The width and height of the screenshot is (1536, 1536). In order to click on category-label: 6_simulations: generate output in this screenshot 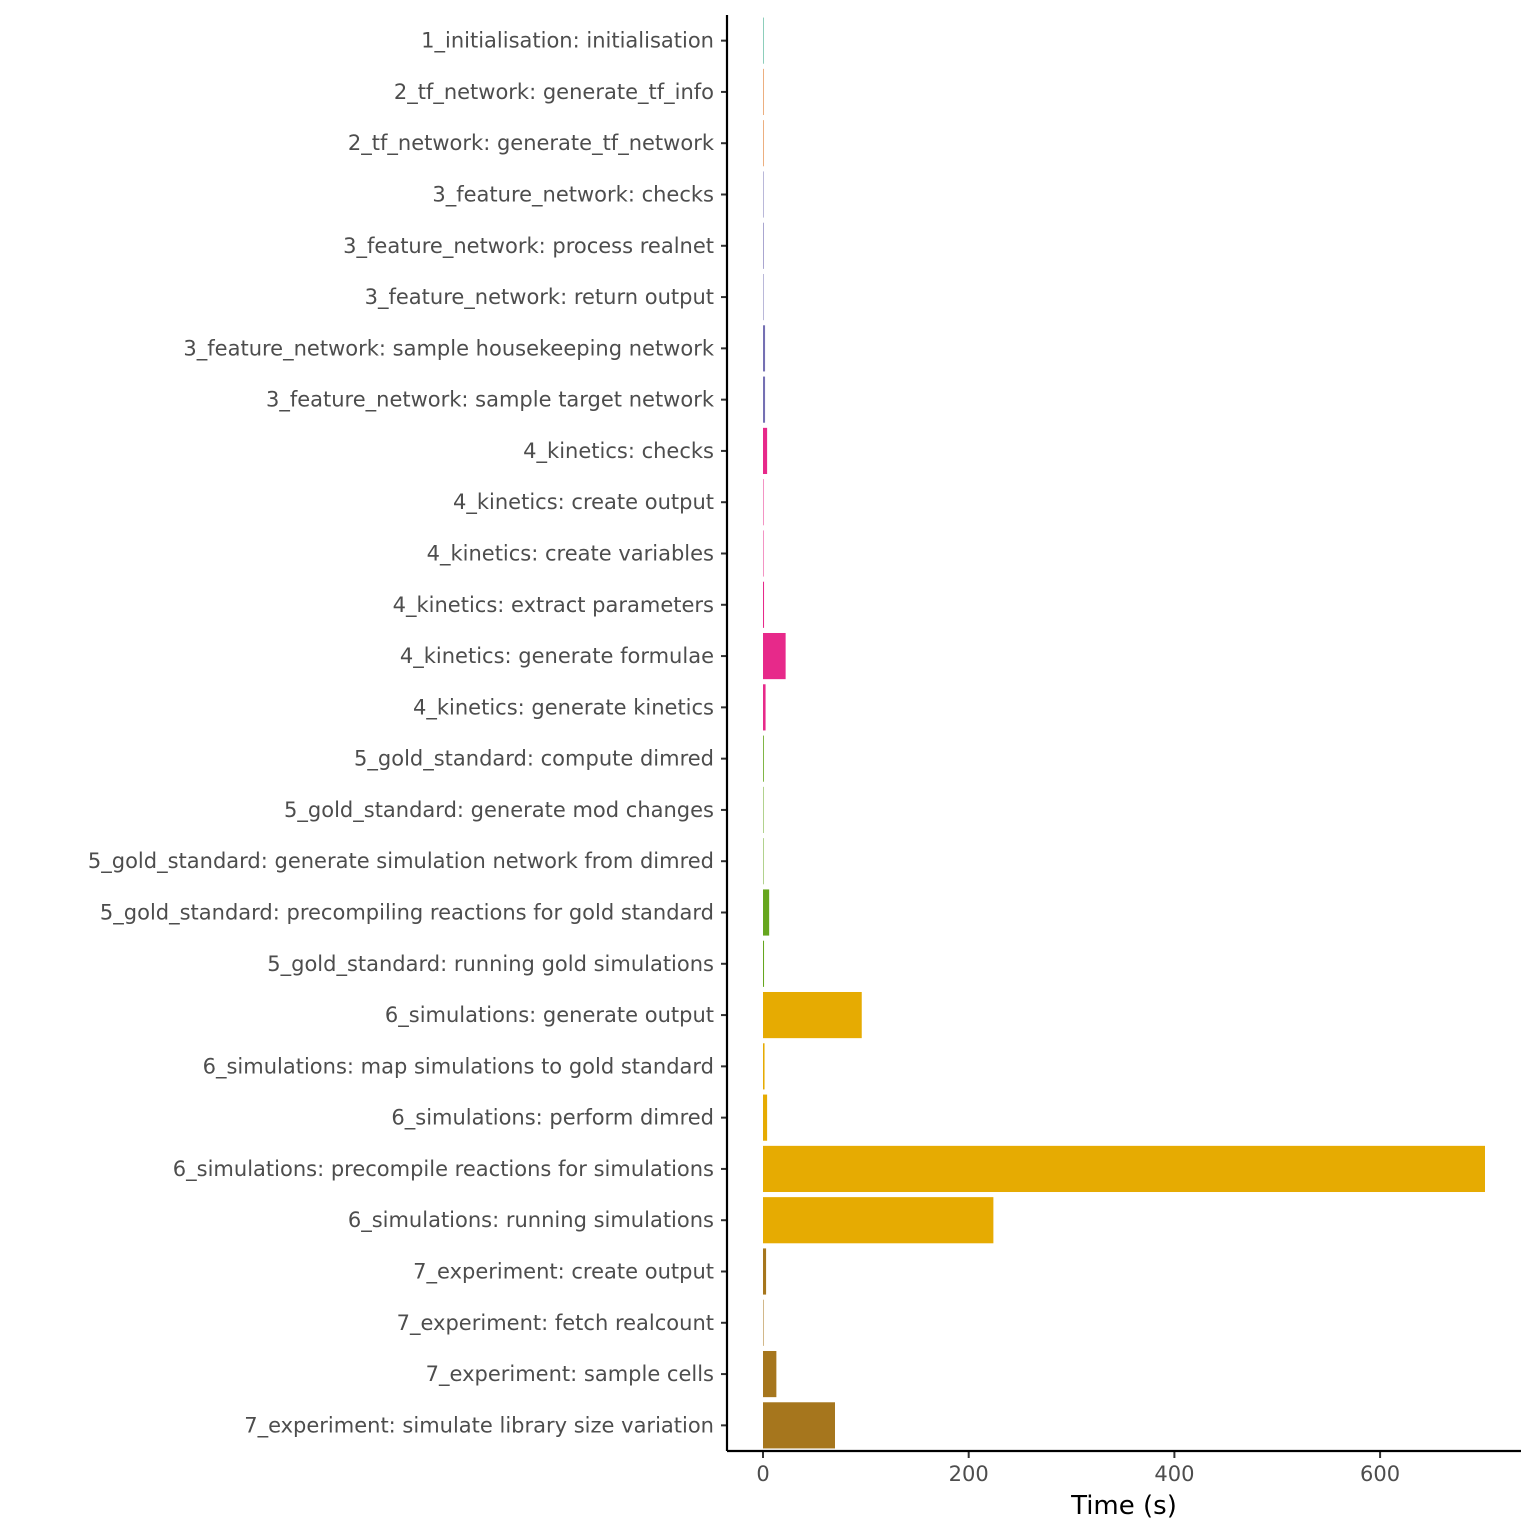, I will do `click(549, 1015)`.